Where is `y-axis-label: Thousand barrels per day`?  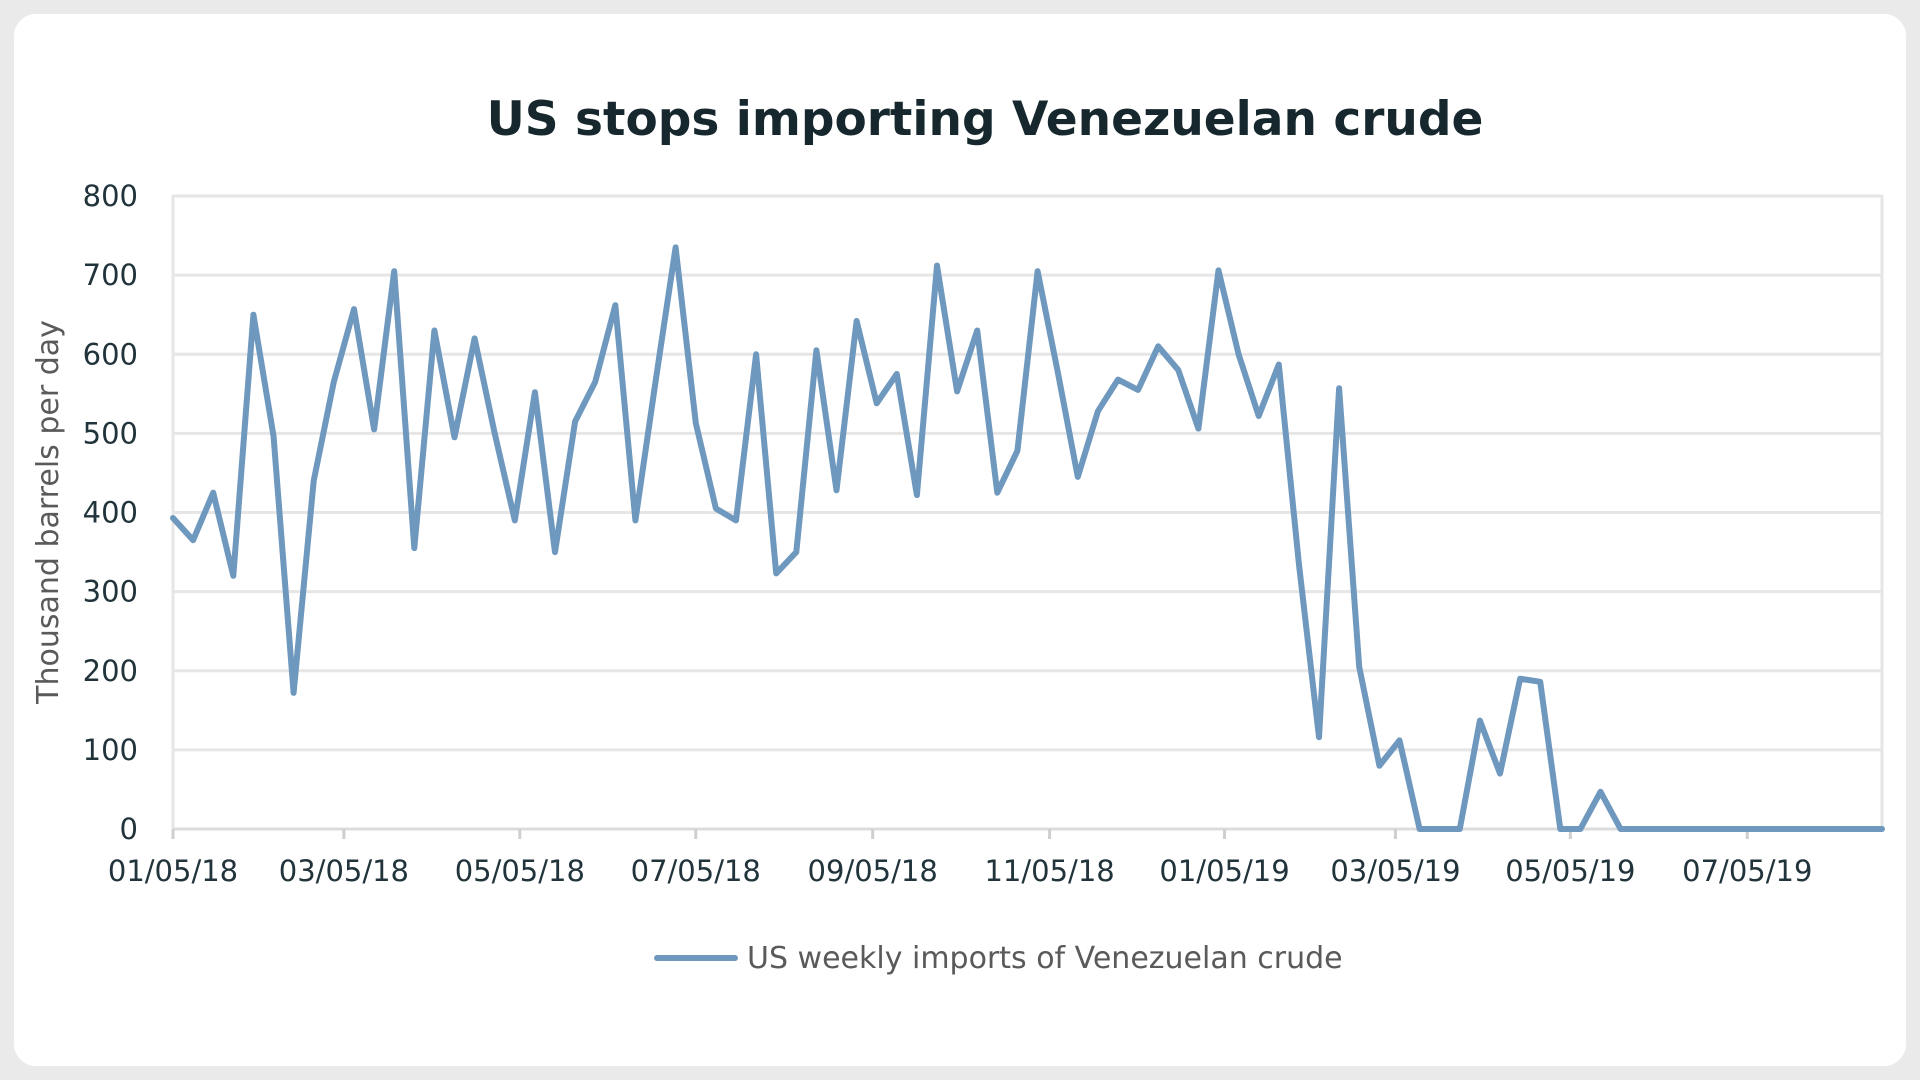
y-axis-label: Thousand barrels per day is located at coordinates (48, 512).